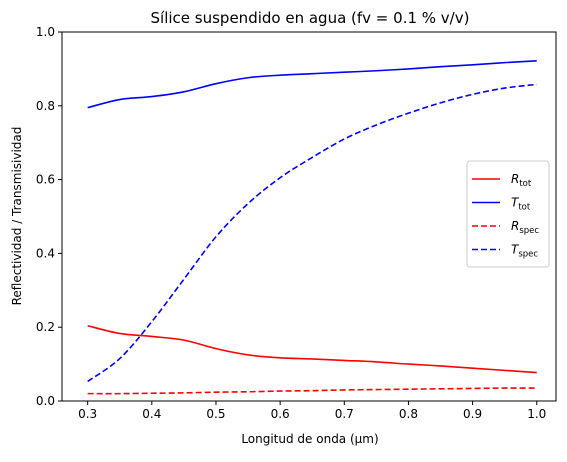 This screenshot has width=567, height=462. Describe the element at coordinates (521, 180) in the screenshot. I see `legend-label: Rtot` at that location.